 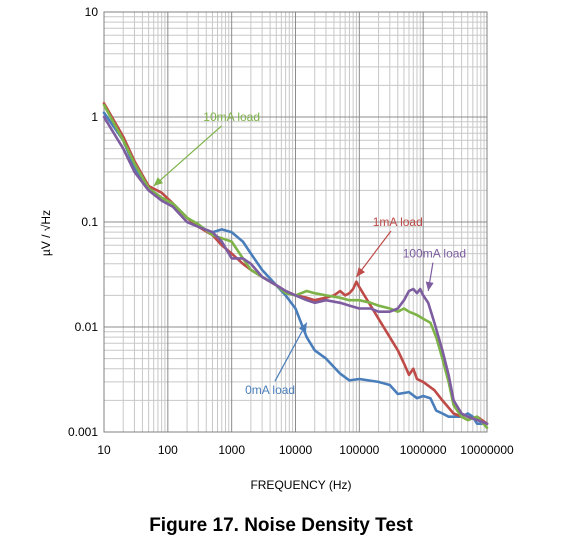 What do you see at coordinates (434, 254) in the screenshot?
I see `annotation-label: 100mA load` at bounding box center [434, 254].